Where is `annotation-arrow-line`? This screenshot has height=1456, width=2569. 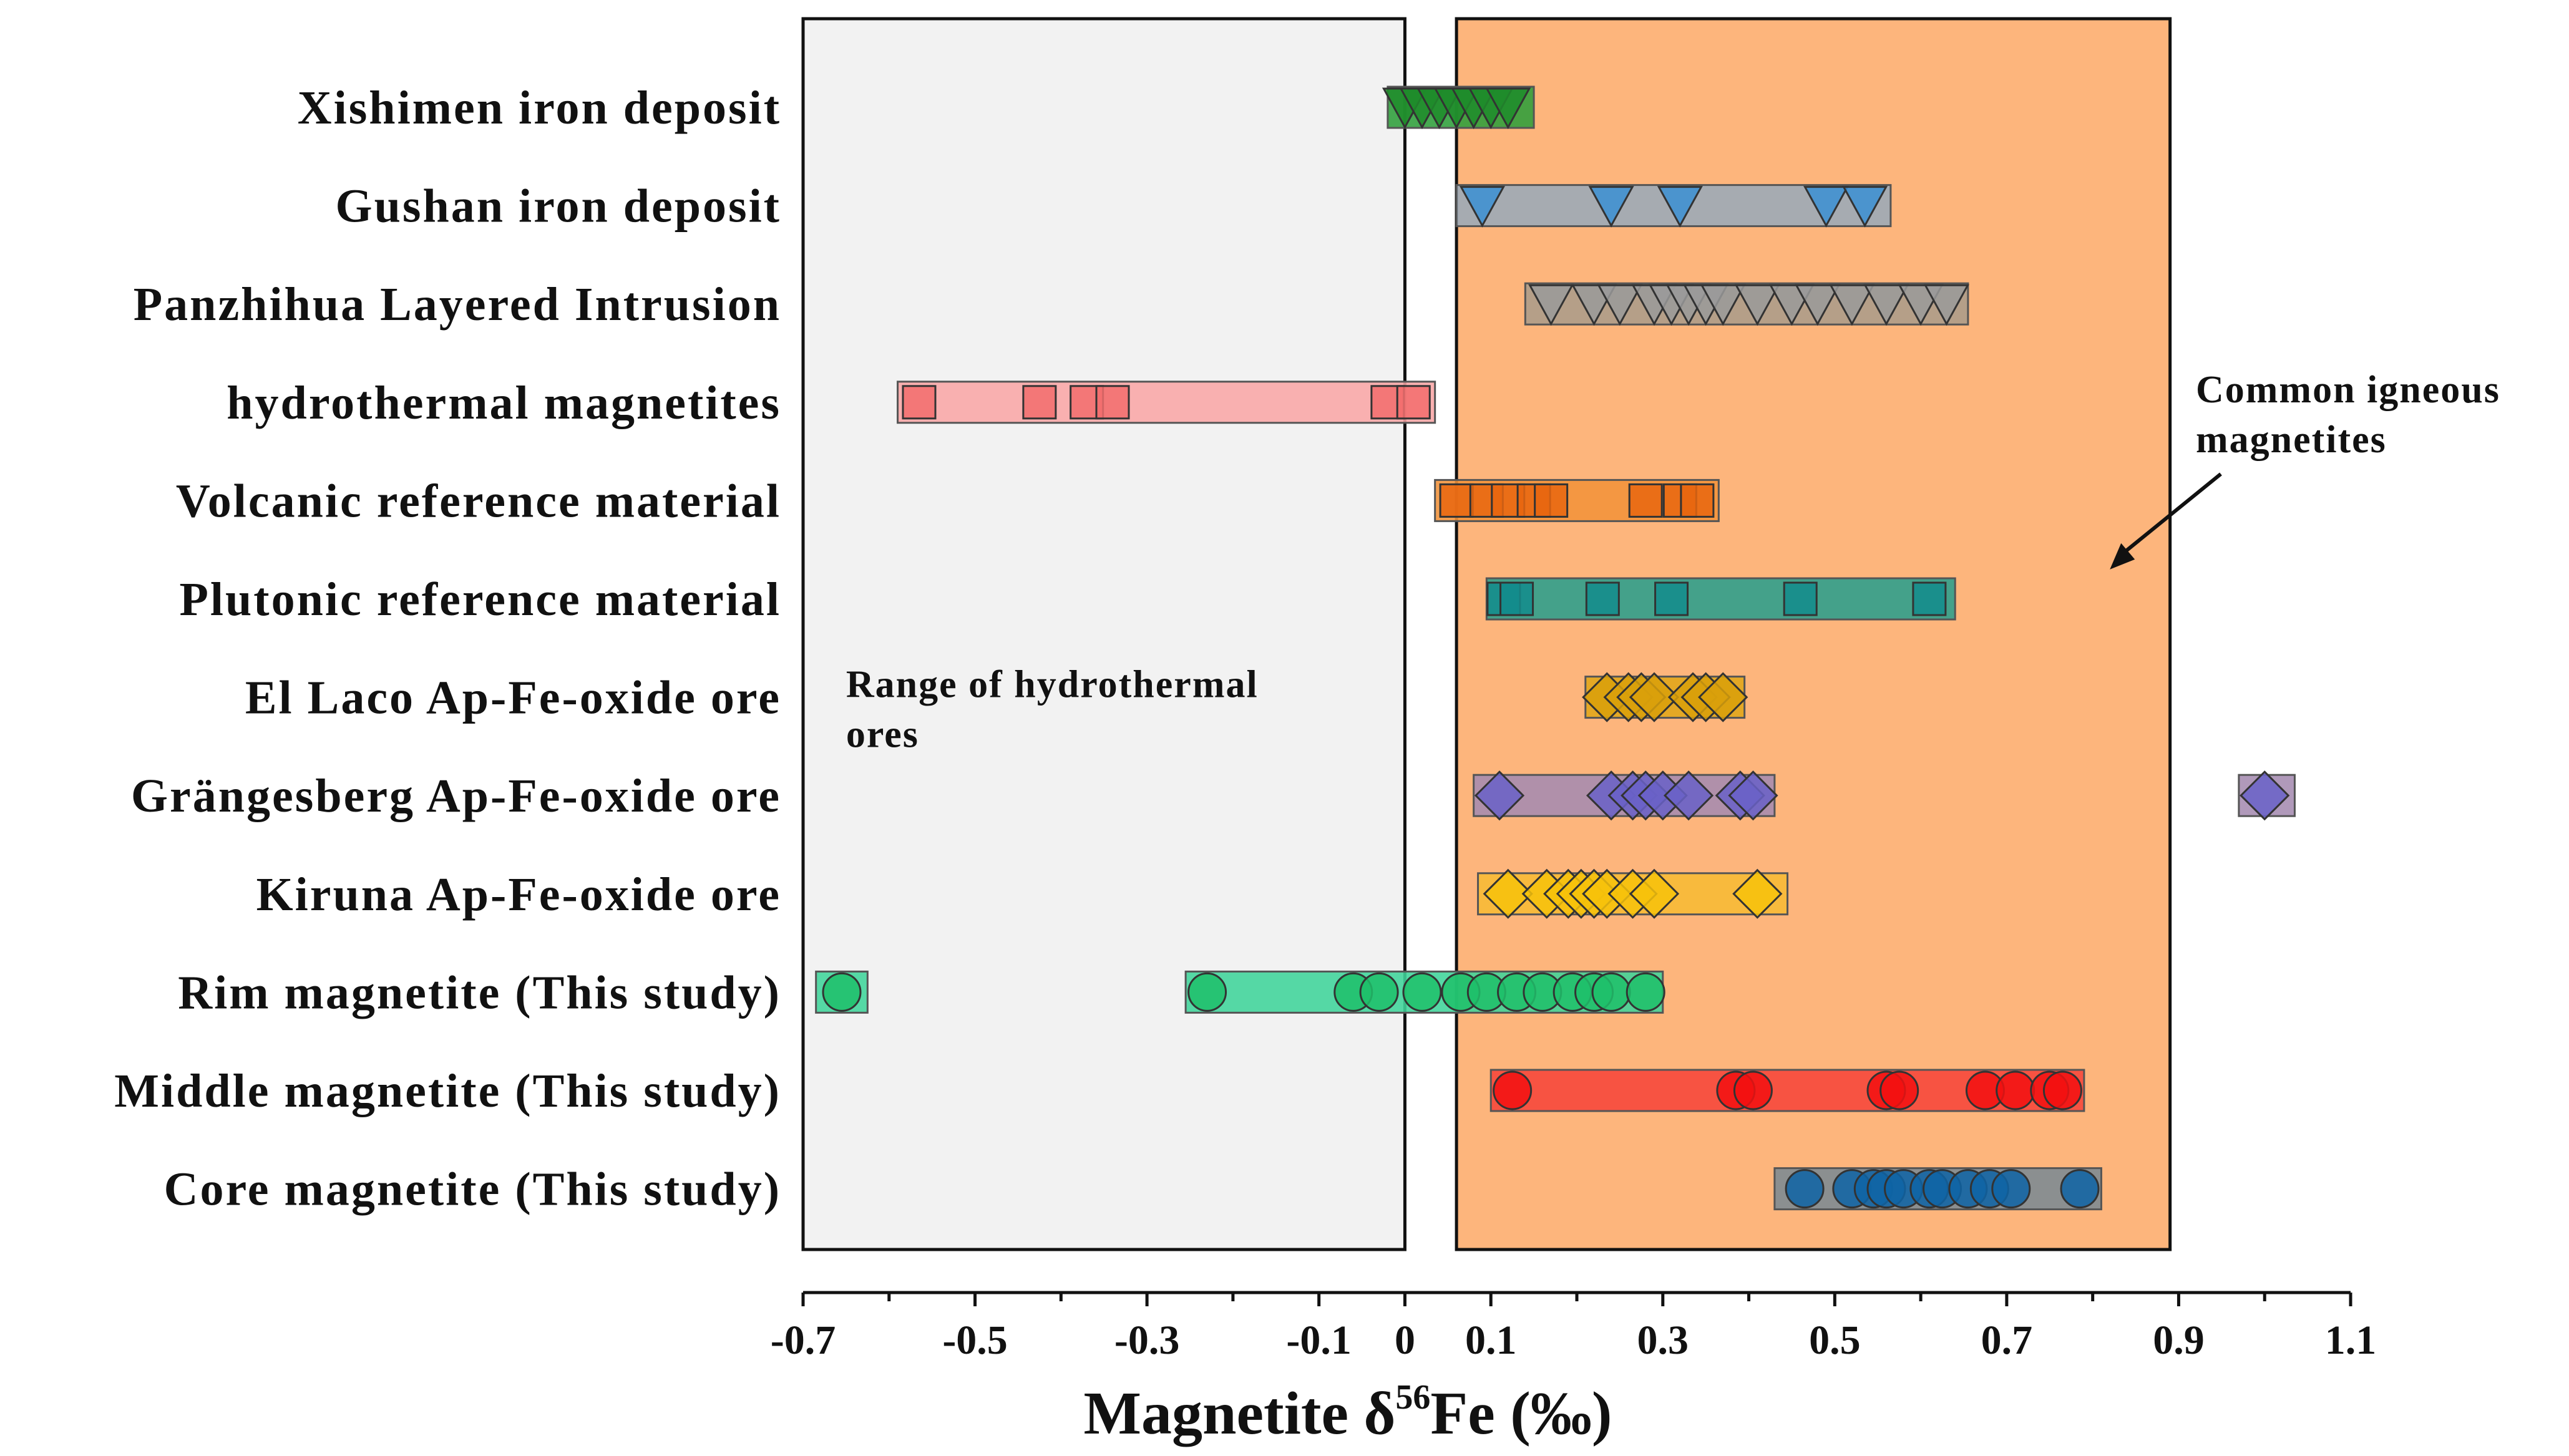 annotation-arrow-line is located at coordinates (2169, 515).